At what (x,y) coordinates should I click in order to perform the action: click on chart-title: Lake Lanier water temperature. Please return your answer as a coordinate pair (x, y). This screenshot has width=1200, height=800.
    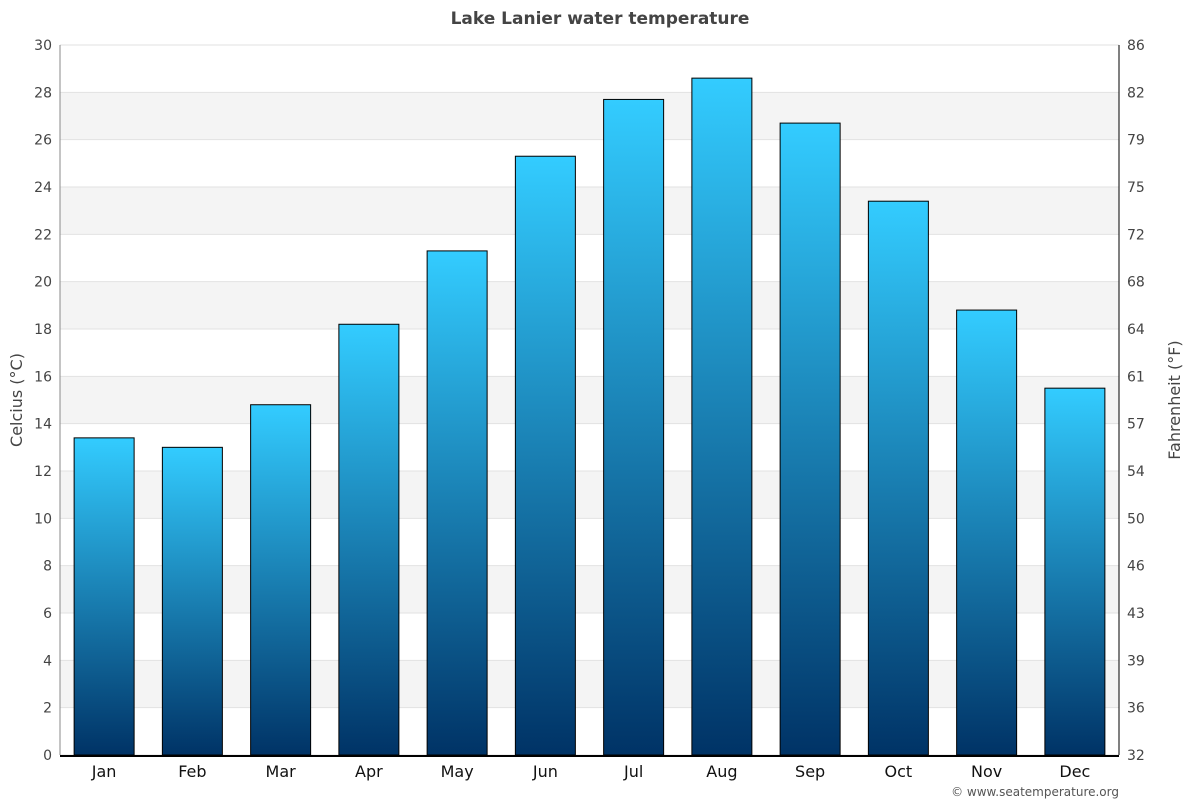
    Looking at the image, I should click on (600, 19).